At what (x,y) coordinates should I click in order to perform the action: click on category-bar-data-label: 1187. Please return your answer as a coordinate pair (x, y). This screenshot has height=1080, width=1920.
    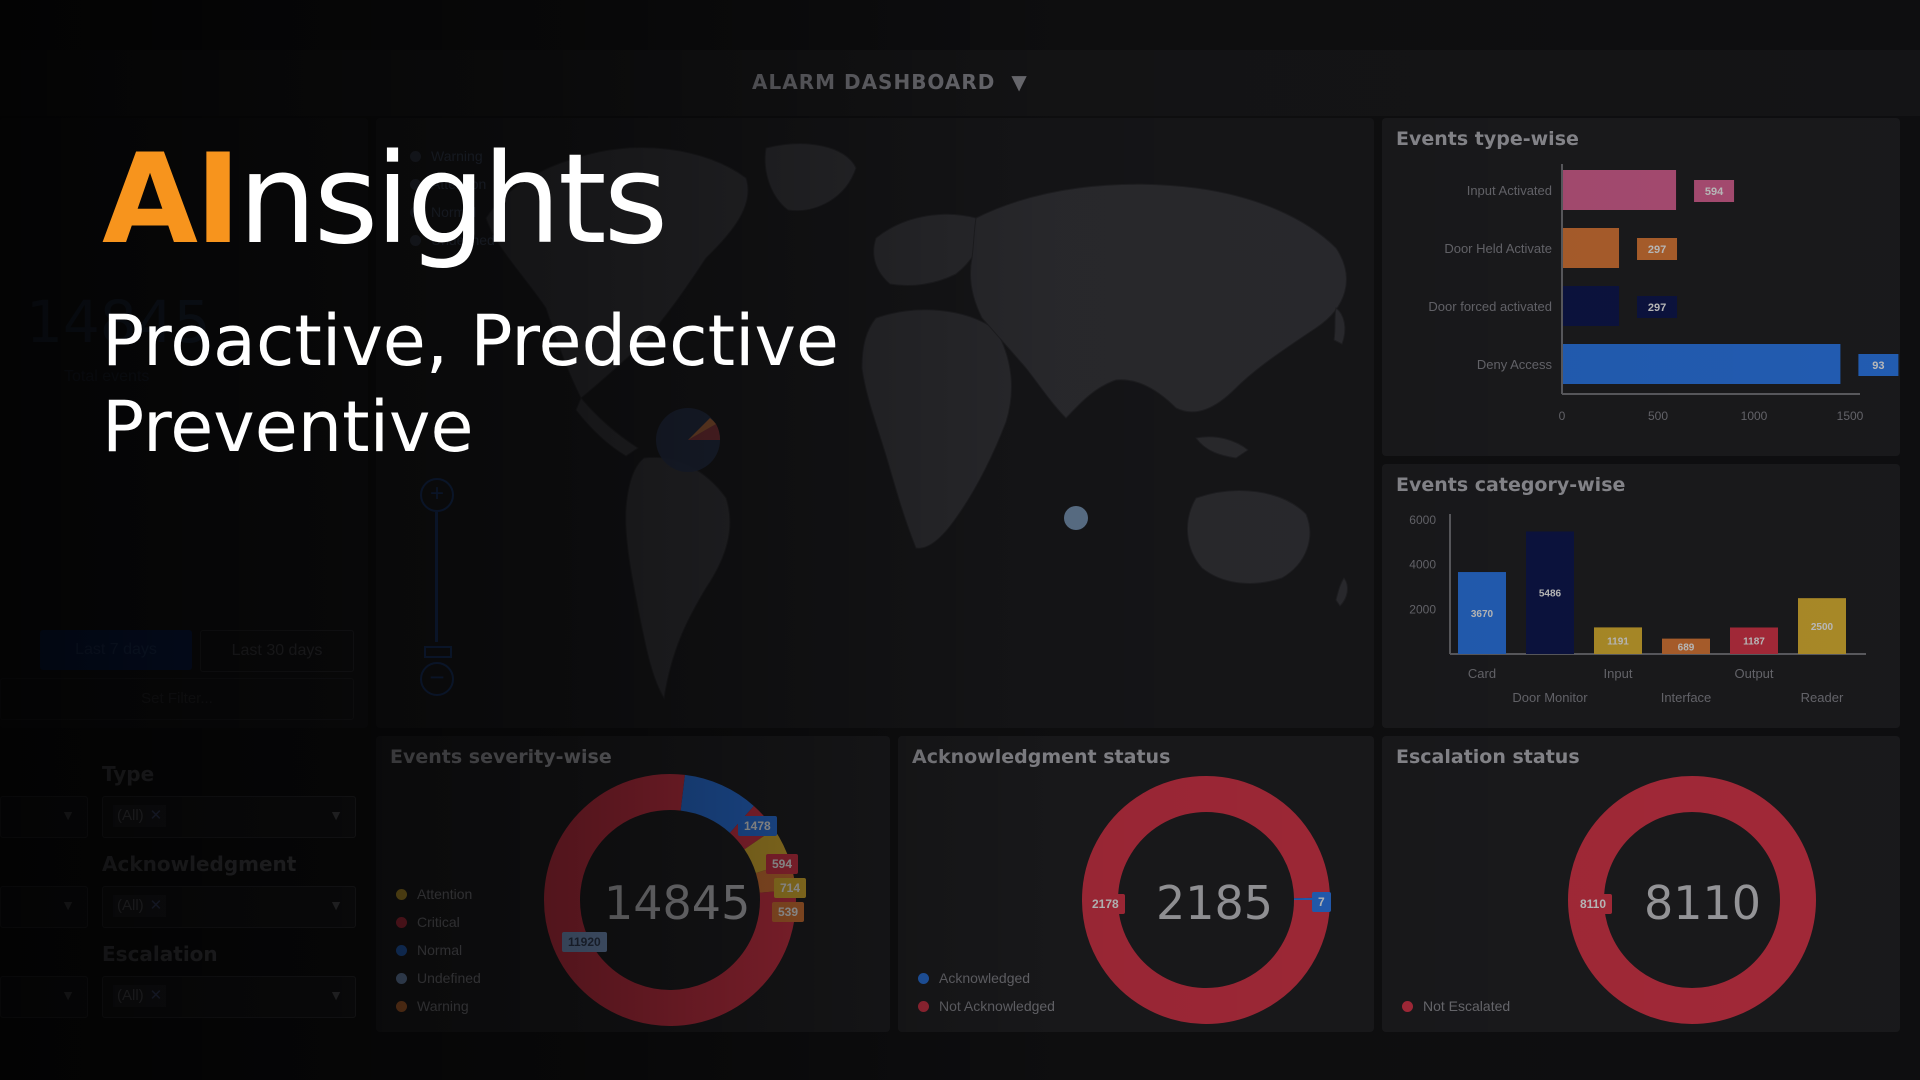
    Looking at the image, I should click on (1754, 642).